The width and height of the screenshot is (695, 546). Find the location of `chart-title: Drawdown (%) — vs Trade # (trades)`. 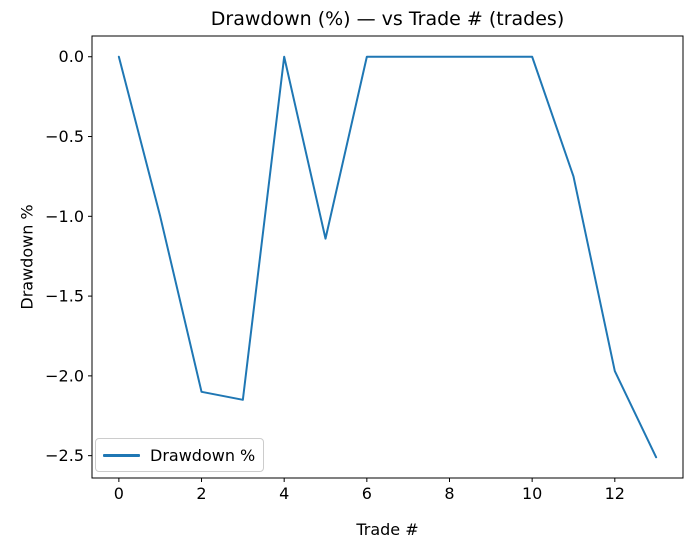

chart-title: Drawdown (%) — vs Trade # (trades) is located at coordinates (387, 19).